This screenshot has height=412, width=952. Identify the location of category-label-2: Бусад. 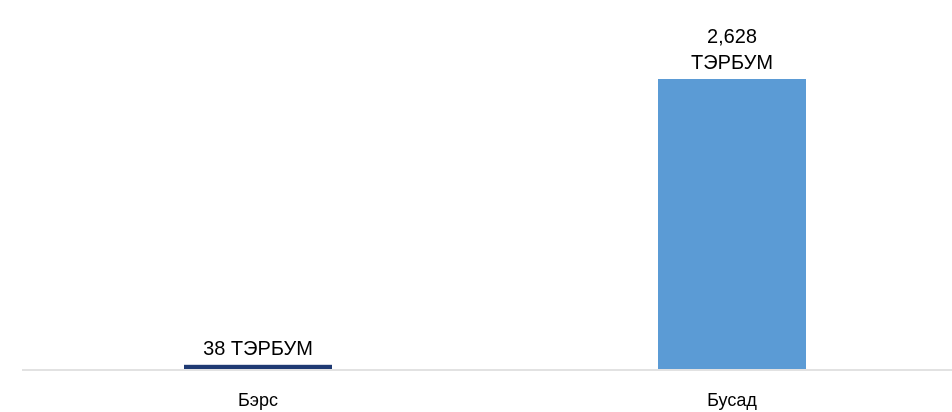
(732, 400).